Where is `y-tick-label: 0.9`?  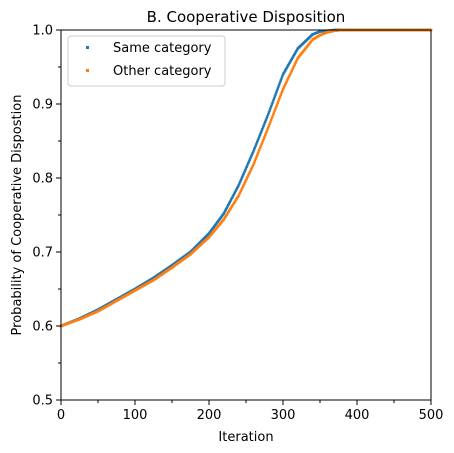 y-tick-label: 0.9 is located at coordinates (42, 105).